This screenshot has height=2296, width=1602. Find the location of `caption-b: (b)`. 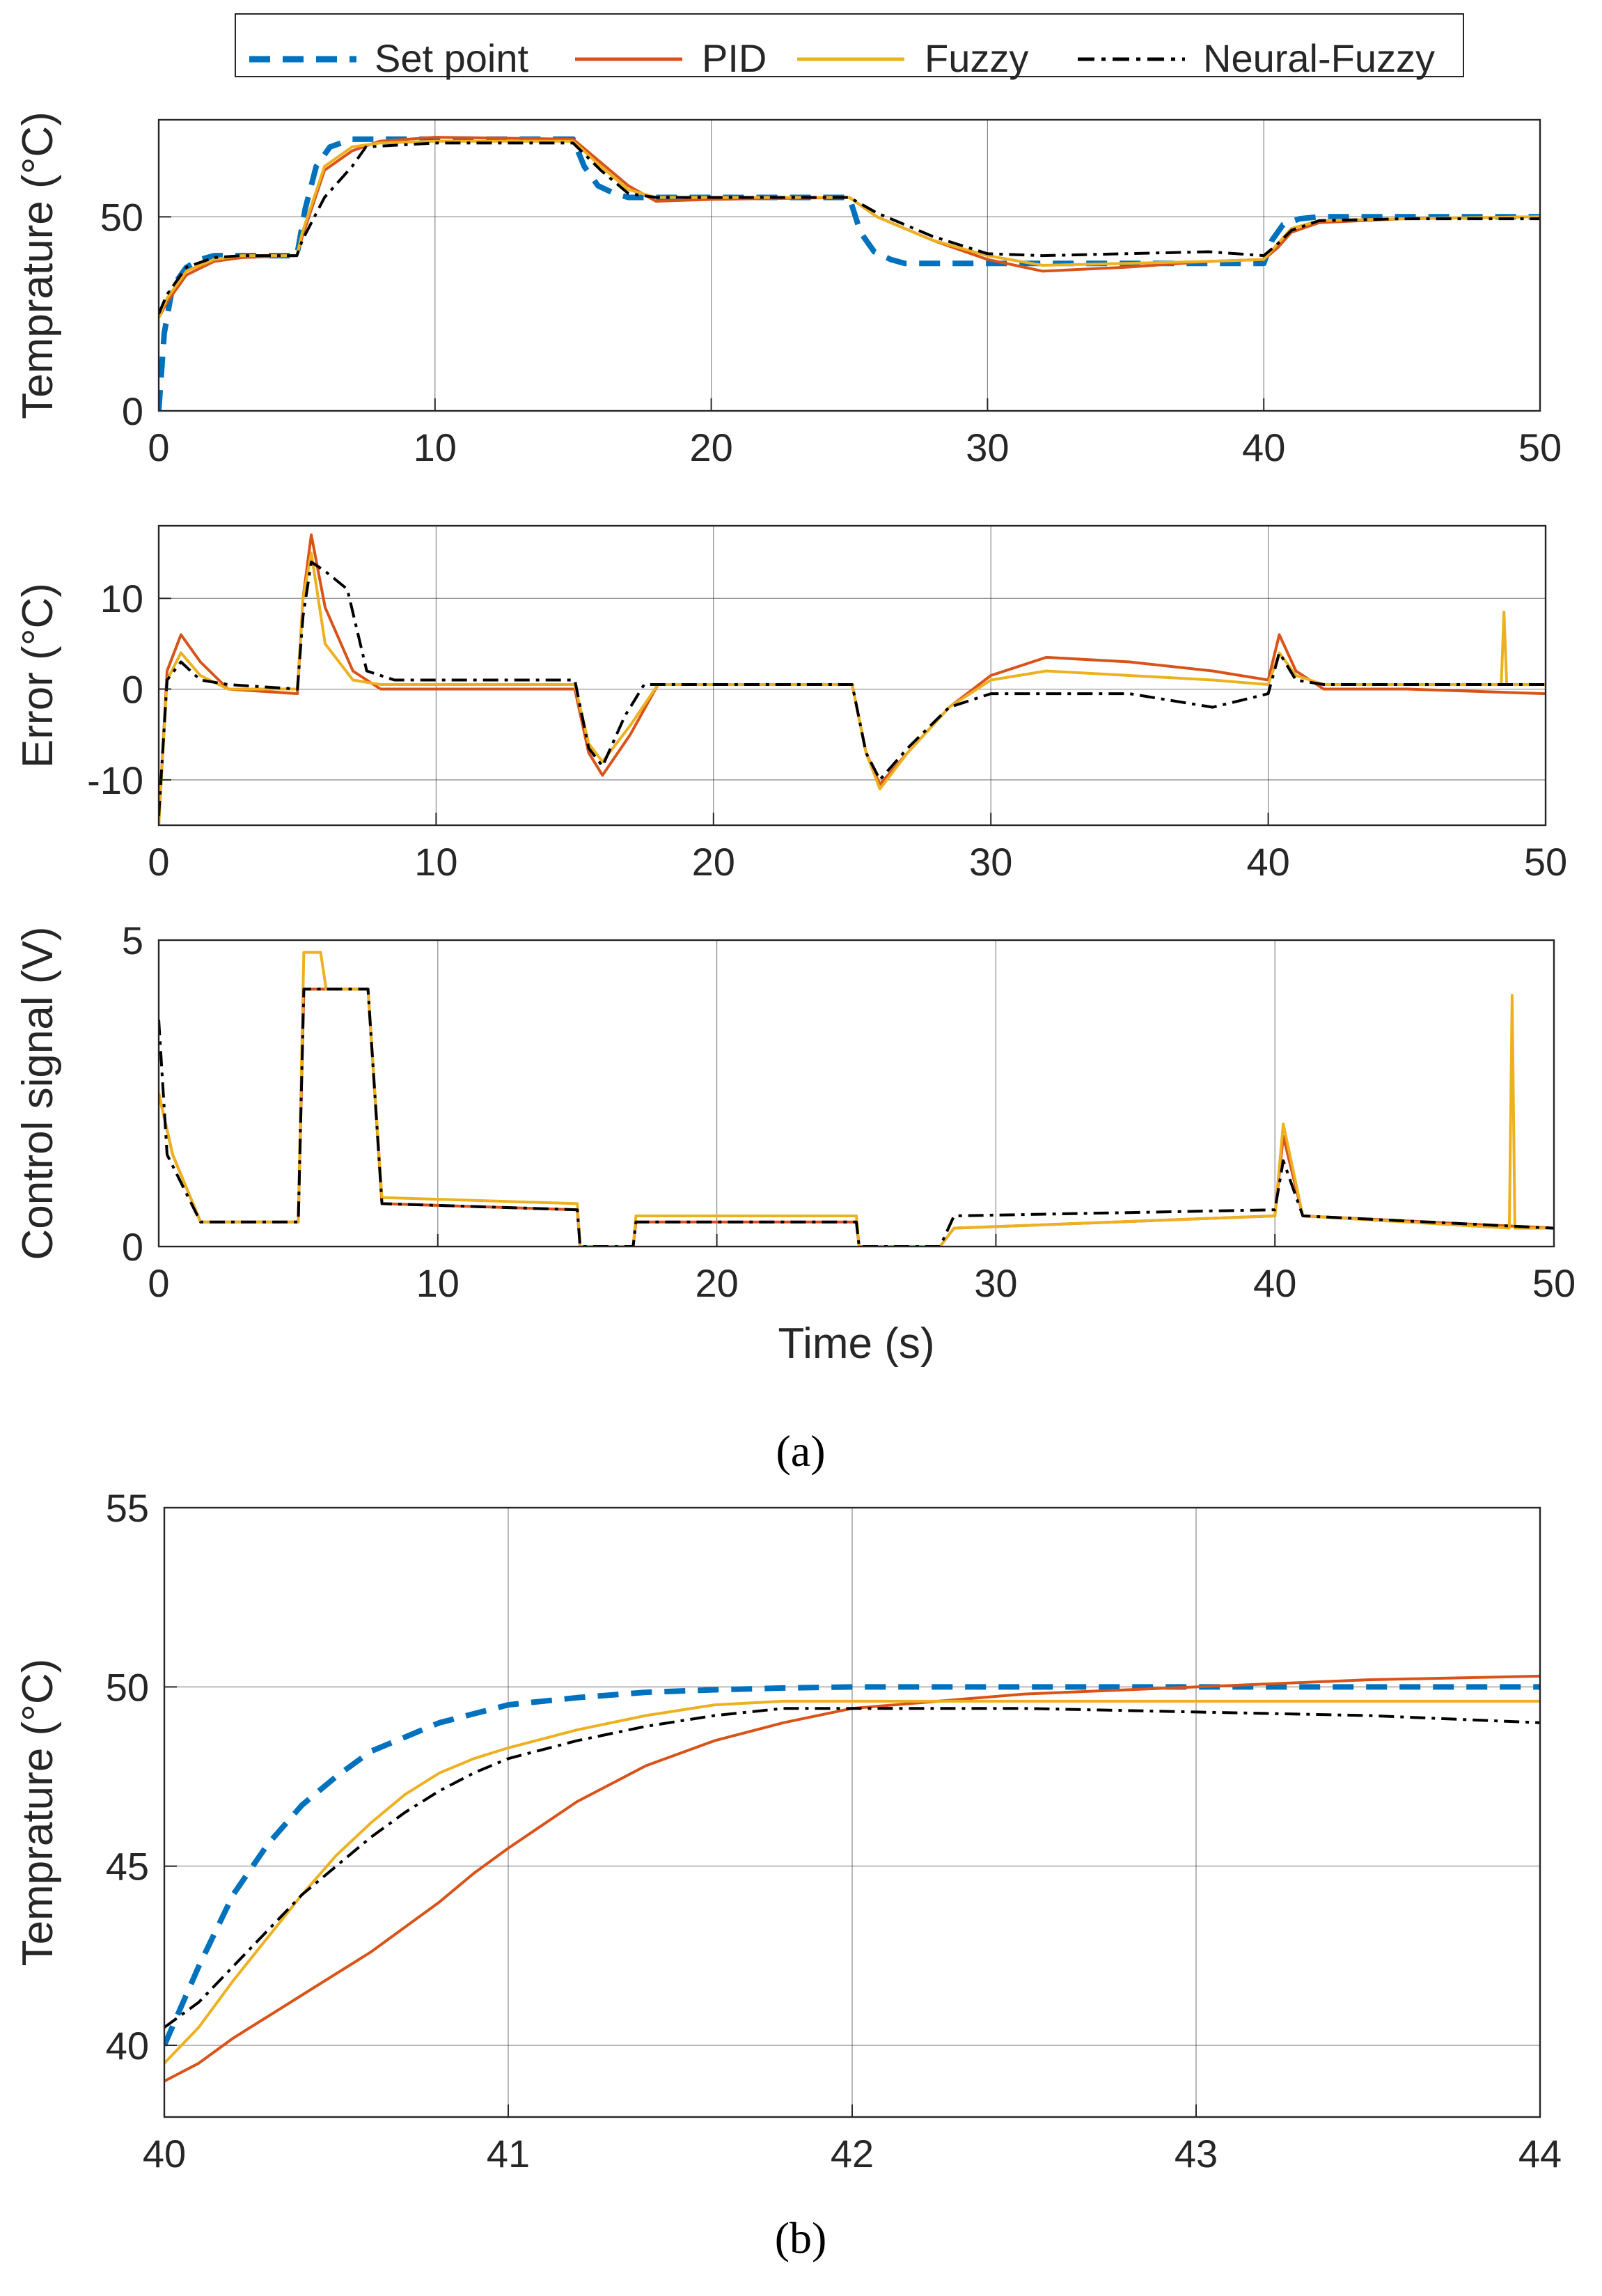

caption-b: (b) is located at coordinates (801, 2238).